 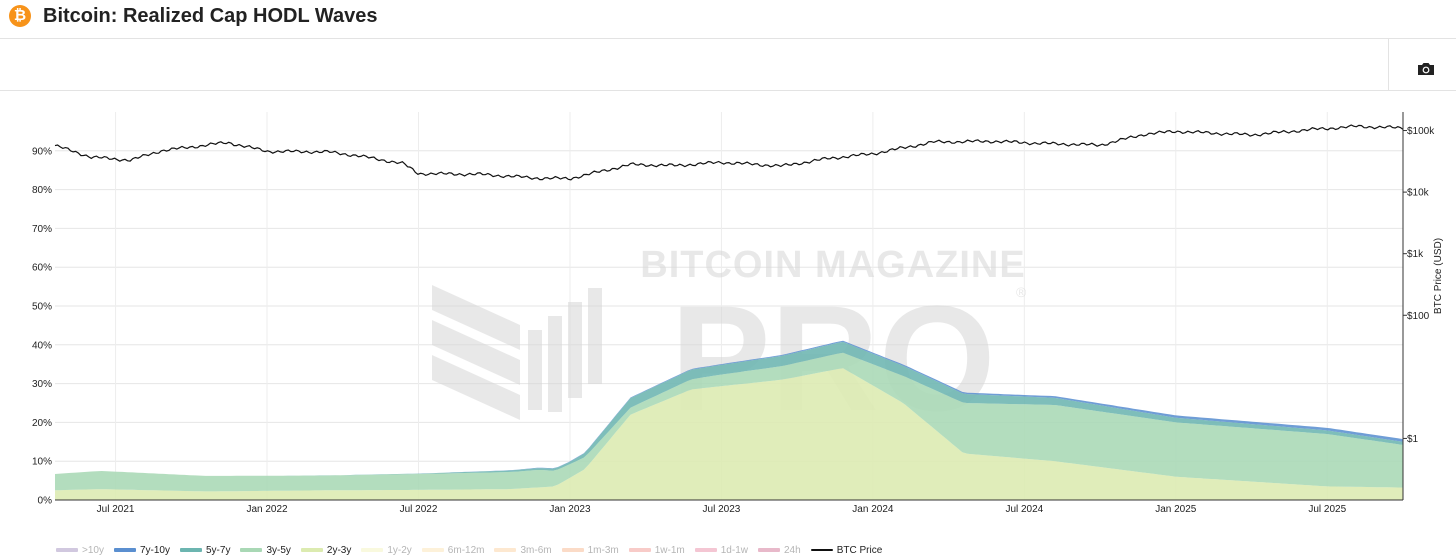 I want to click on legend-label: 2y-3y, so click(x=339, y=550).